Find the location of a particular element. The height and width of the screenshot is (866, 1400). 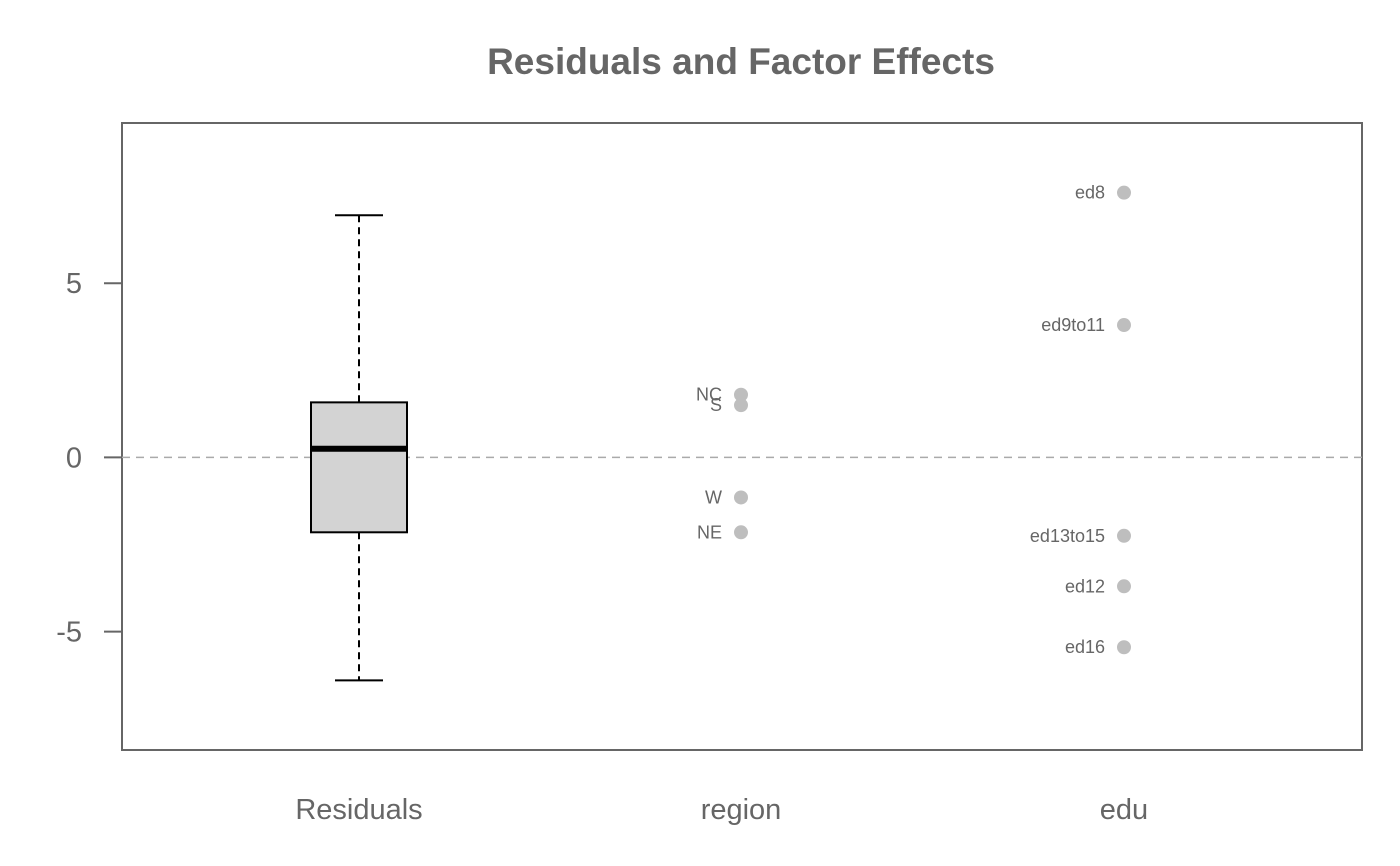

category-label: Residuals is located at coordinates (358, 810).